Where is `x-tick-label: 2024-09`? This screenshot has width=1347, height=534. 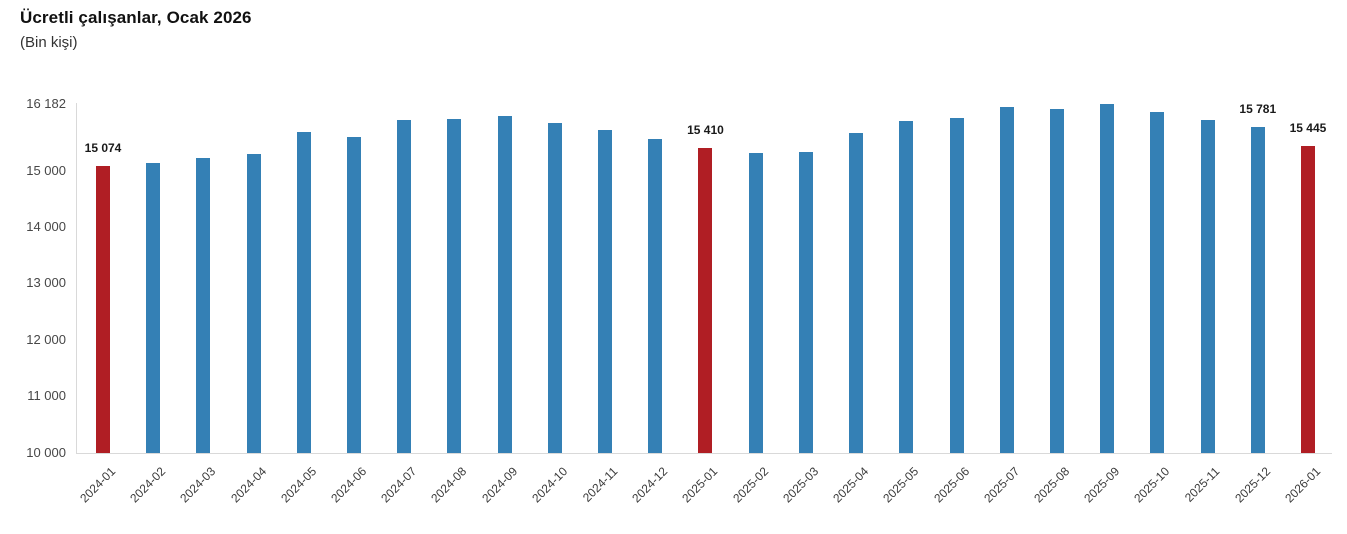 x-tick-label: 2024-09 is located at coordinates (499, 484).